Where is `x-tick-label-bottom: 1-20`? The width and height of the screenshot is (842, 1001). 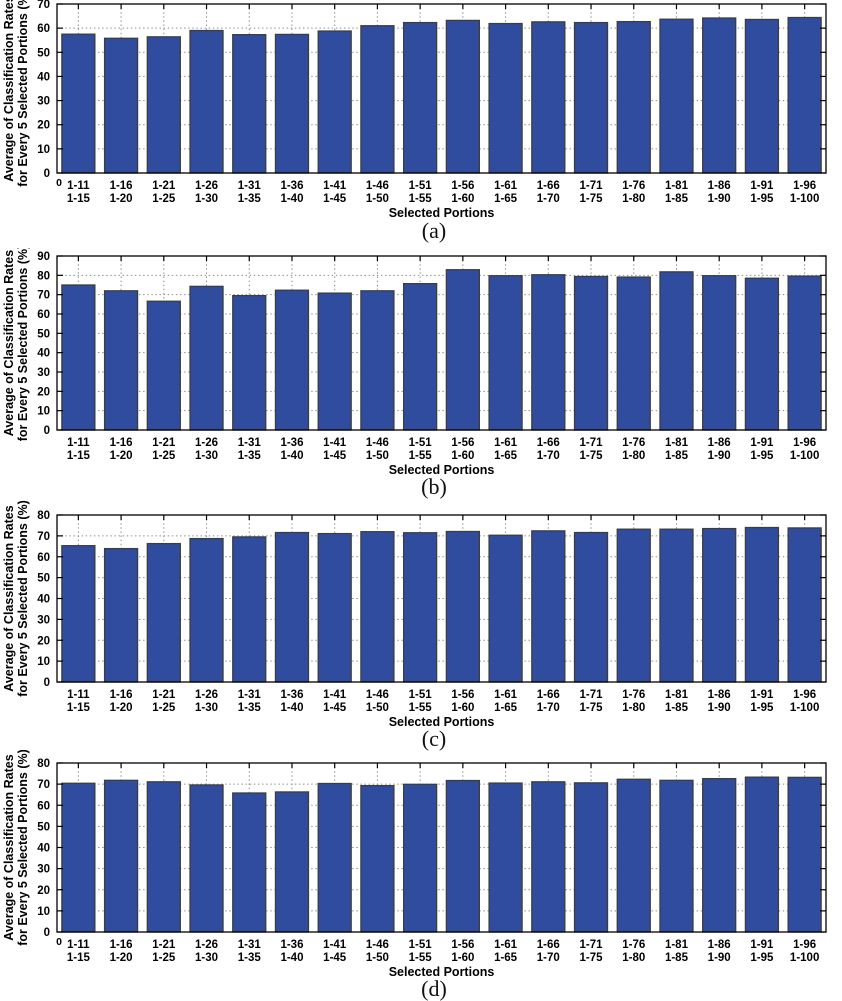 x-tick-label-bottom: 1-20 is located at coordinates (121, 199).